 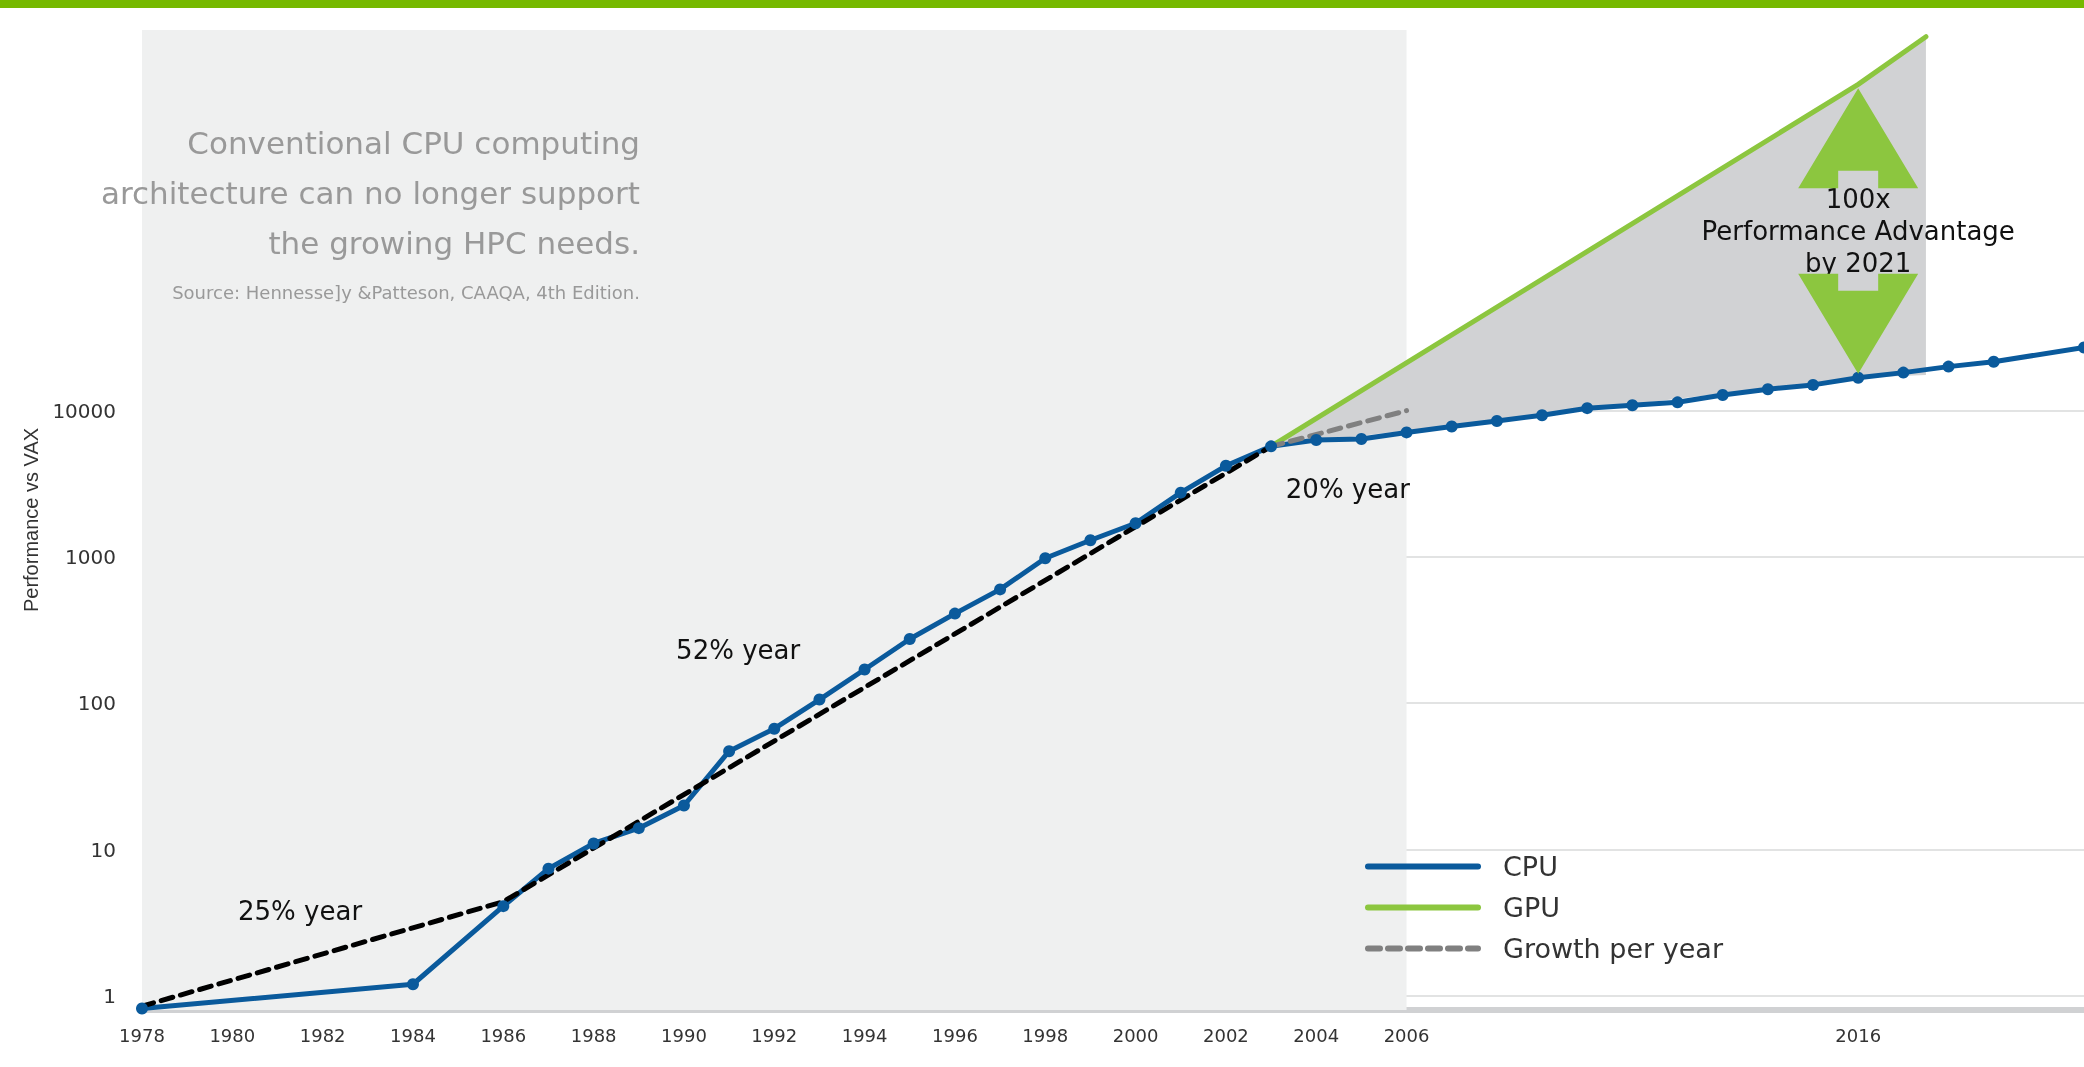 What do you see at coordinates (1348, 489) in the screenshot?
I see `annotation: 20% year` at bounding box center [1348, 489].